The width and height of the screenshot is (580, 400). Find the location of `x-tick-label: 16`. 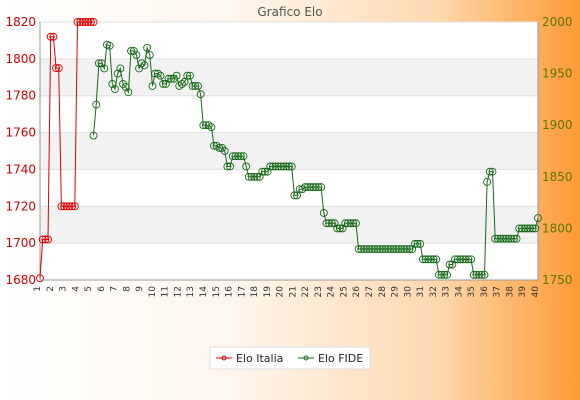

x-tick-label: 16 is located at coordinates (230, 292).